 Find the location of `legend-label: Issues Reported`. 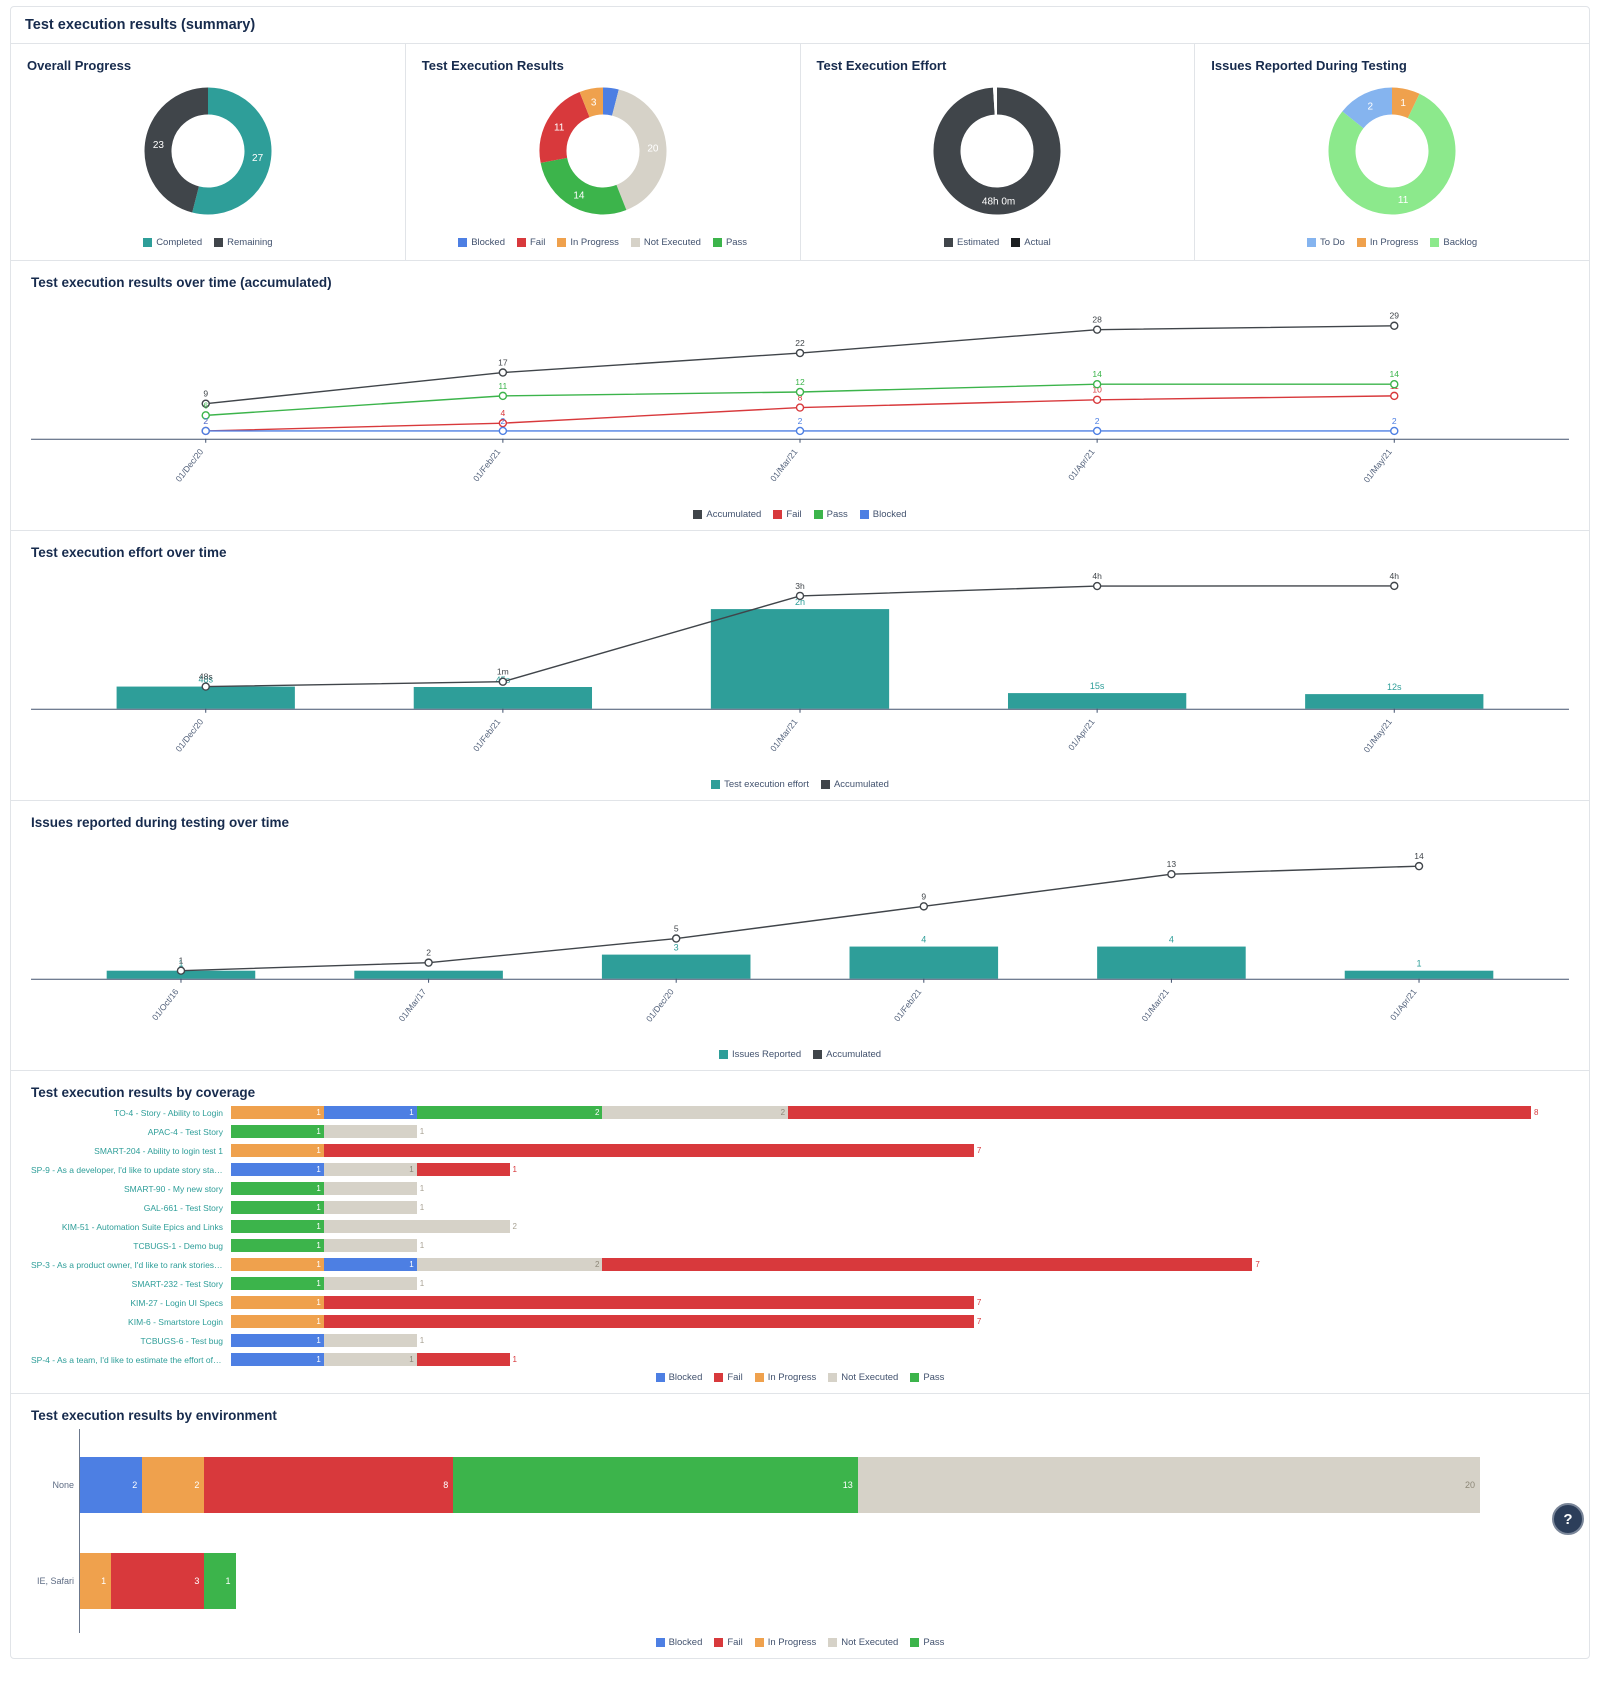

legend-label: Issues Reported is located at coordinates (766, 1054).